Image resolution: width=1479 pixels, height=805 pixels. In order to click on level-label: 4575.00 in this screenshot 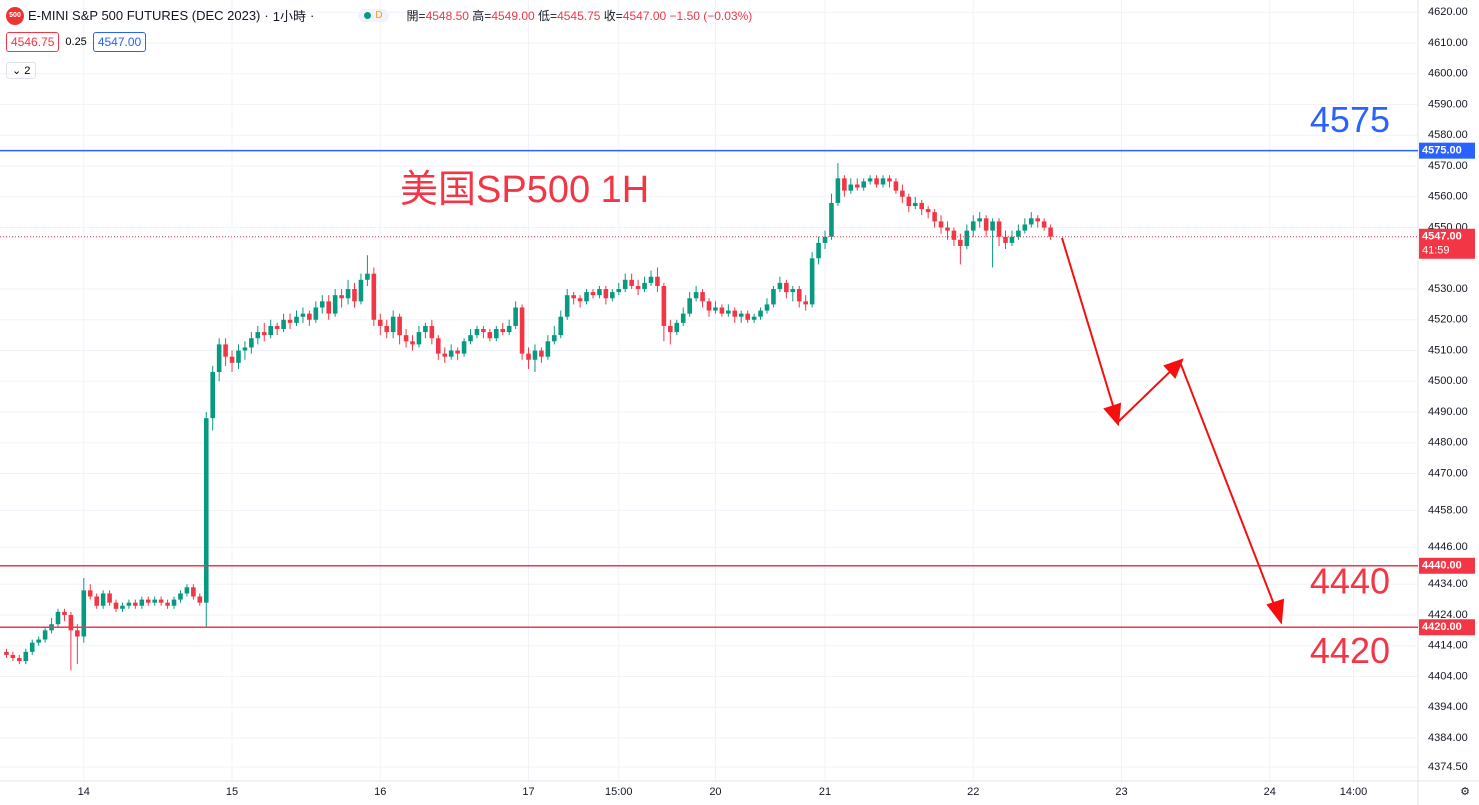, I will do `click(1442, 151)`.